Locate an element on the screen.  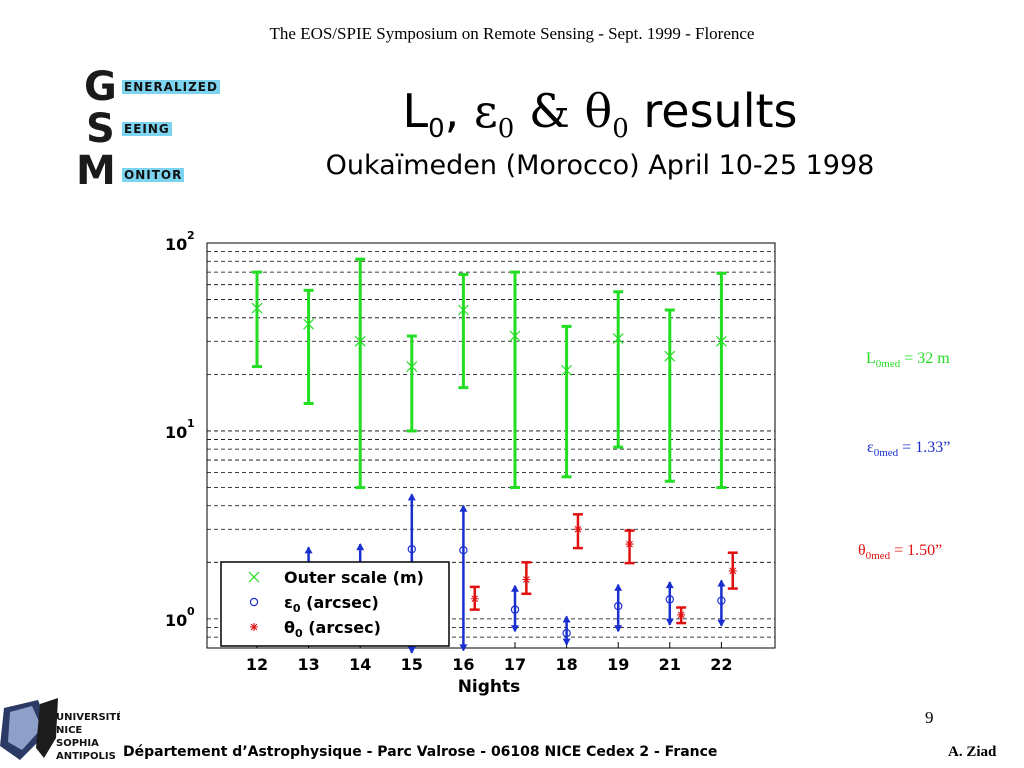
eps0-median-label: ε0med = 1.33” is located at coordinates (909, 449).